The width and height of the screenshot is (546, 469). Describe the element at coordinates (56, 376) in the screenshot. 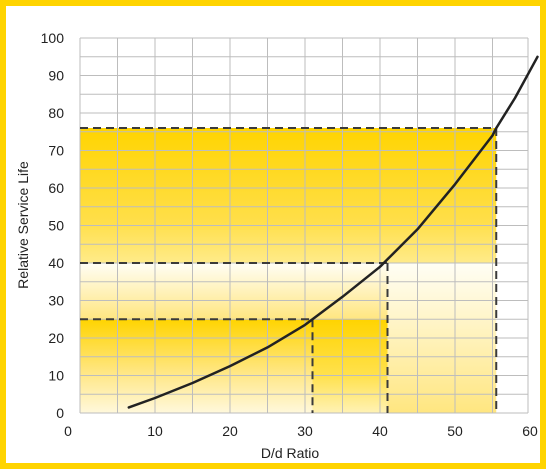

I see `y-tick-label: 10` at that location.